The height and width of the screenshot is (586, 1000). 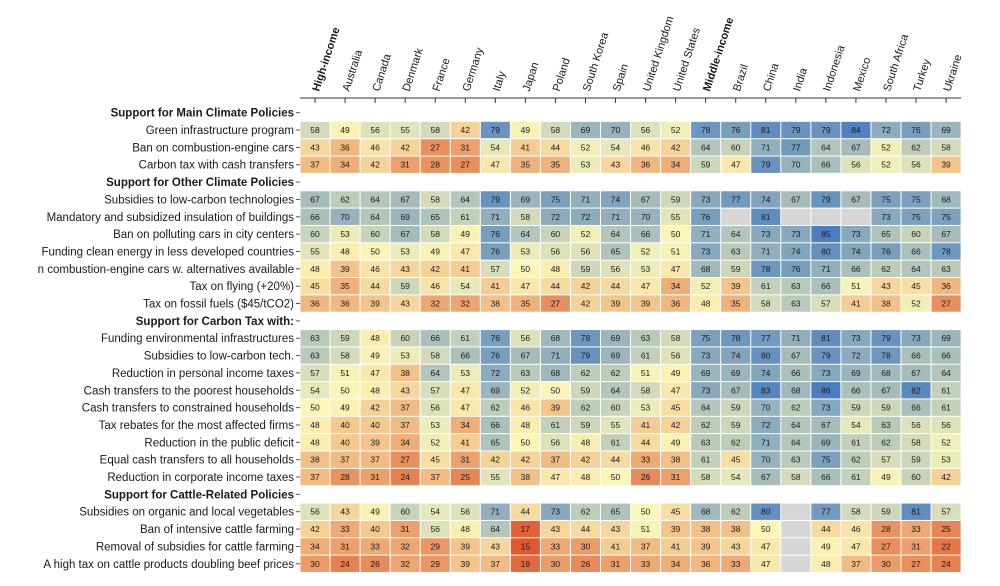 What do you see at coordinates (435, 286) in the screenshot?
I see `cell-value: 46` at bounding box center [435, 286].